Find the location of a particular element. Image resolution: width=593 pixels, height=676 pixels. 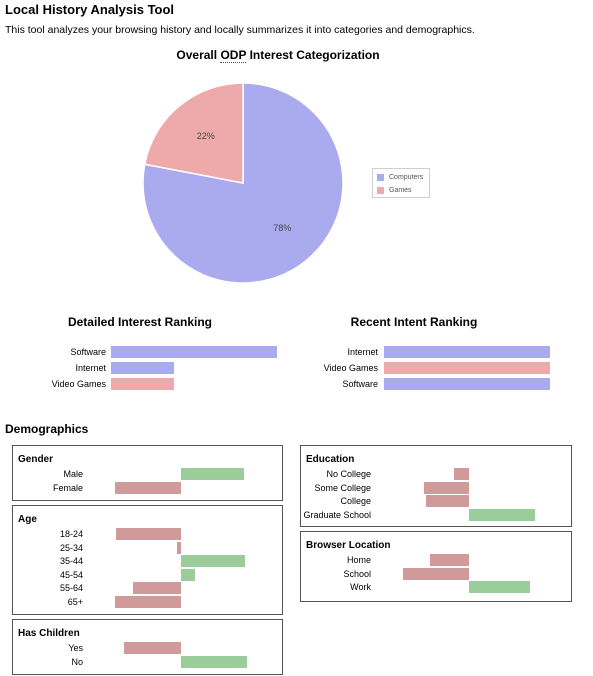

legend-item-computers: Computers is located at coordinates (400, 177).